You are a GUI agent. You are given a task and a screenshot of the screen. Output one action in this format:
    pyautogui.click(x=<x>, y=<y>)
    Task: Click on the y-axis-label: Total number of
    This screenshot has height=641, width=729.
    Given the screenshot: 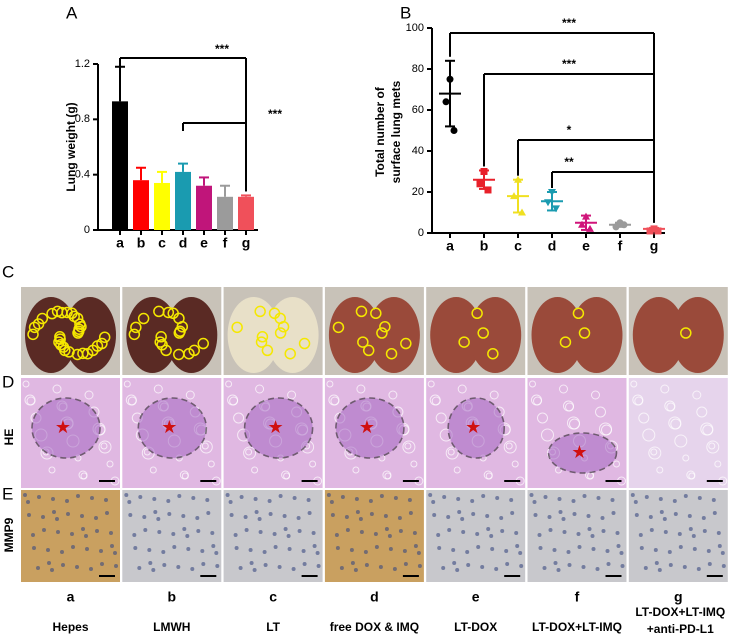 What is the action you would take?
    pyautogui.click(x=380, y=131)
    